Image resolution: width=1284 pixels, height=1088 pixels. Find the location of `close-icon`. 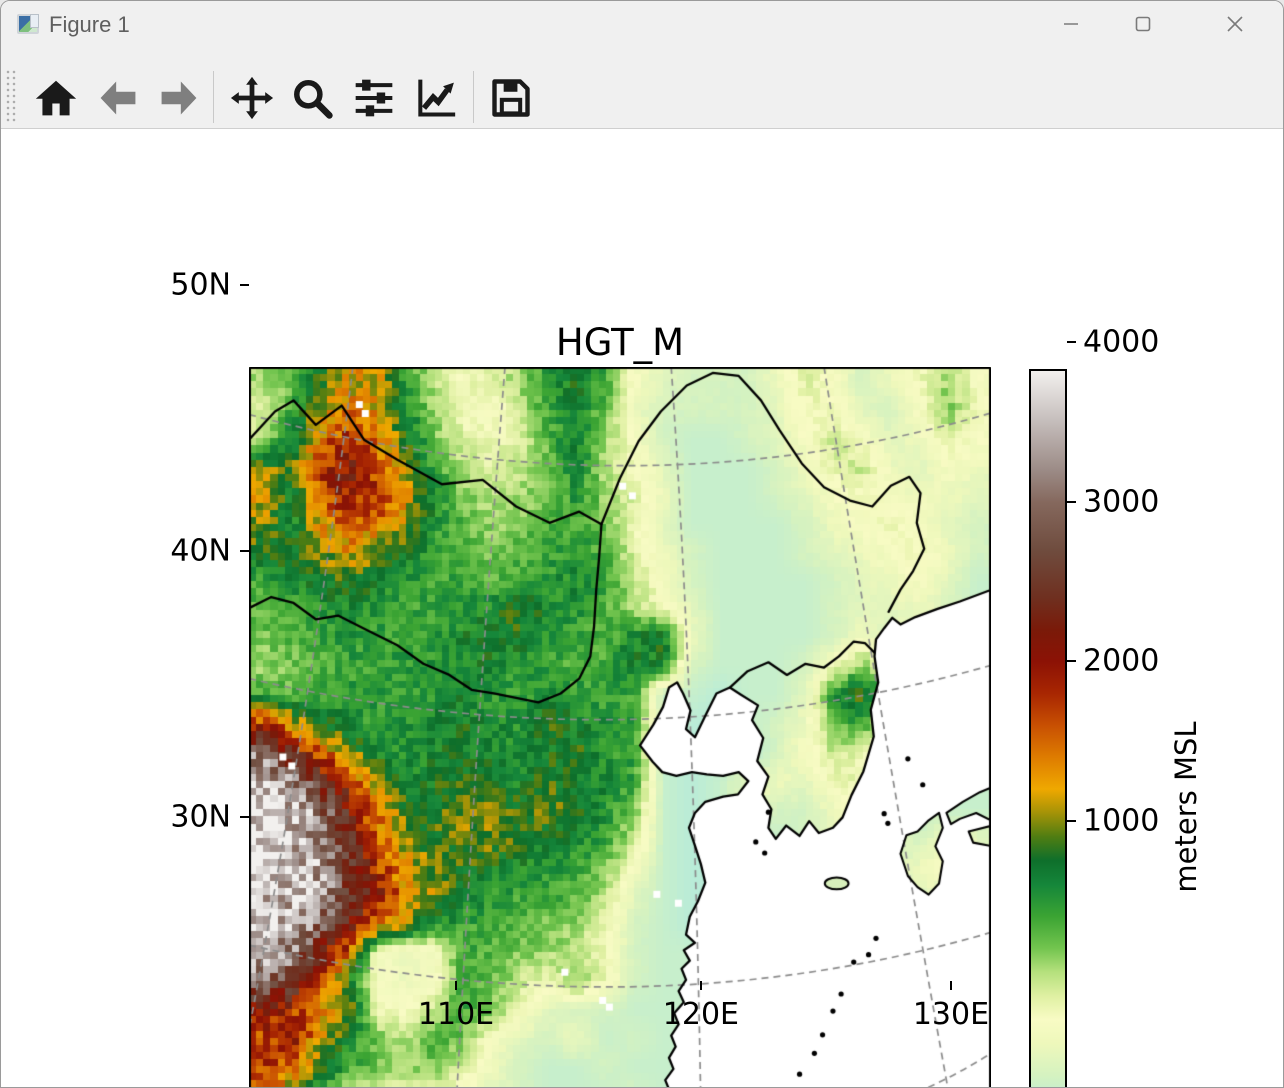

close-icon is located at coordinates (1235, 24).